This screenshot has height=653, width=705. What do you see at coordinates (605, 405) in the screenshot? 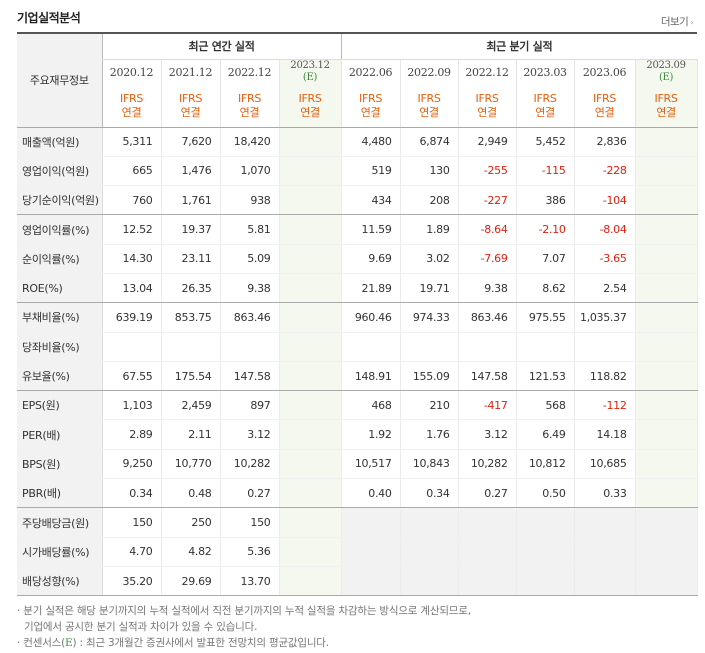
I see `quarter-value-cell: -112` at bounding box center [605, 405].